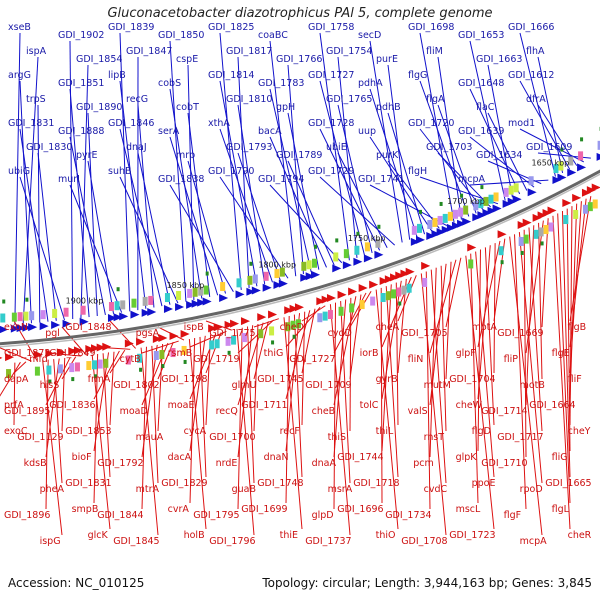 This screenshot has height=600, width=600. I want to click on reverse-gene-label: fliN, so click(416, 359).